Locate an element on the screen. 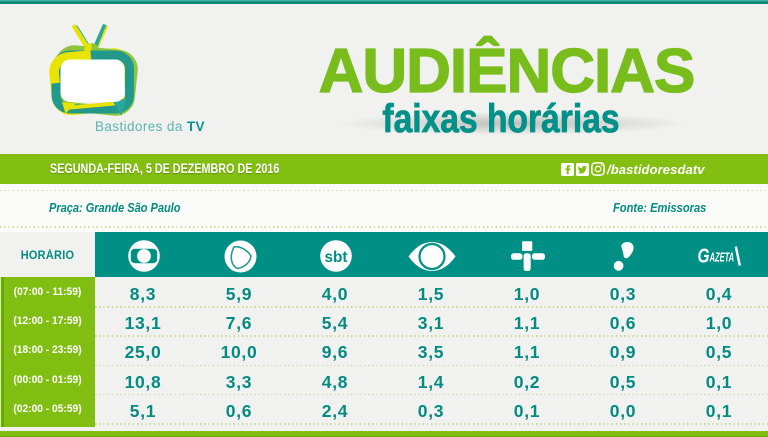 The image size is (768, 437). svg-text: AZETA is located at coordinates (721, 257).